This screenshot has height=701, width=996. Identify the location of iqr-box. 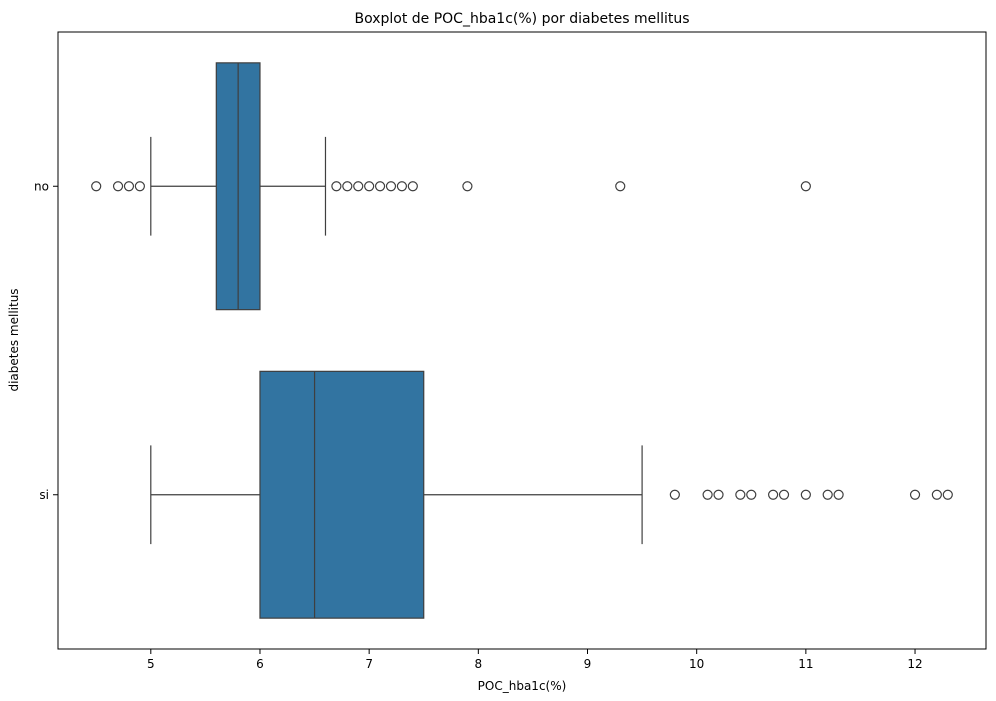
(342, 494).